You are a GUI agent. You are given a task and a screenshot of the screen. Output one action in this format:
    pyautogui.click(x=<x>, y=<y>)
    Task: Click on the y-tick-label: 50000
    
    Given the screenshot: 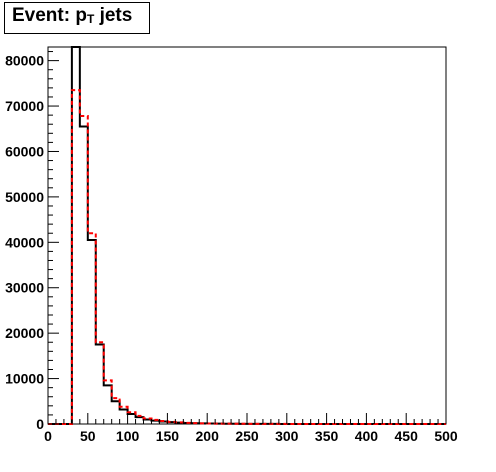 What is the action you would take?
    pyautogui.click(x=24, y=197)
    